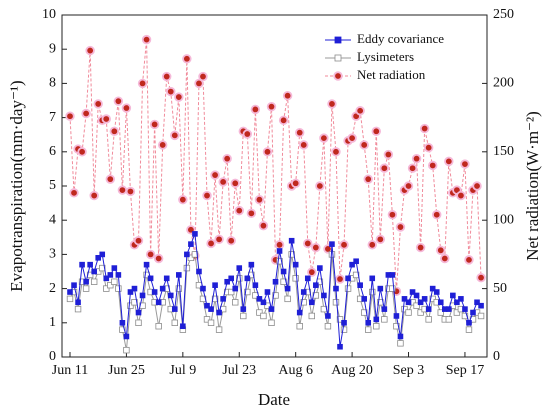  Describe the element at coordinates (503, 14) in the screenshot. I see `y2-tick-label: 250` at that location.